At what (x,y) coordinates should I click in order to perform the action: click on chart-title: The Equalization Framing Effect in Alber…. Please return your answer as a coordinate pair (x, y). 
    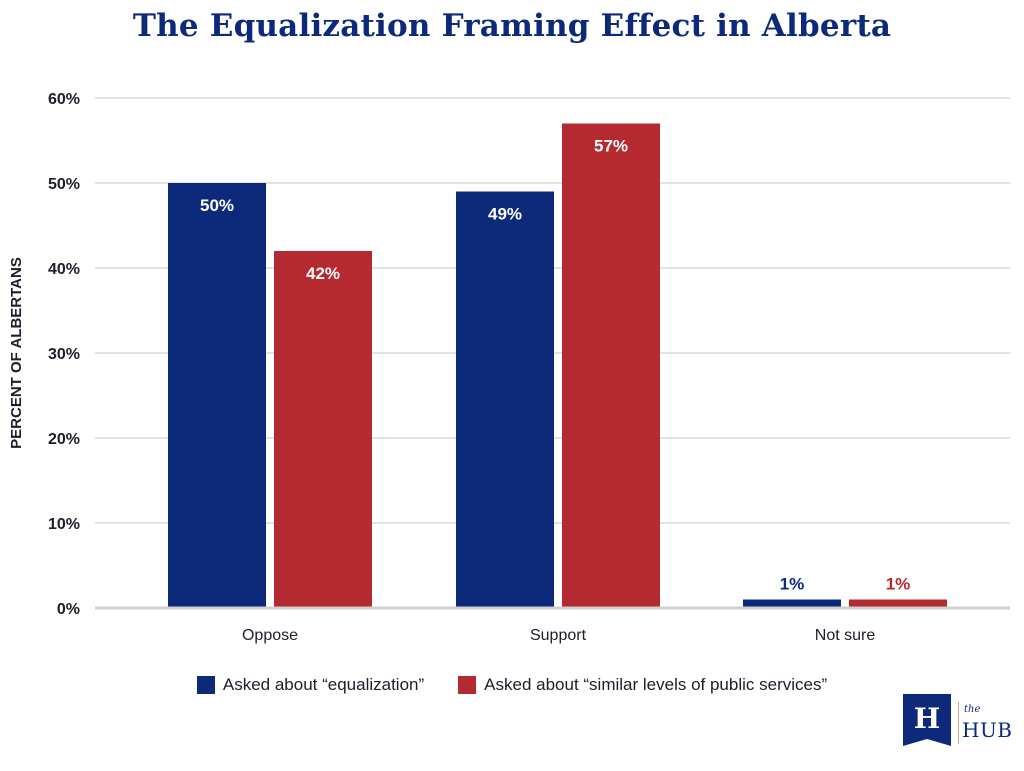
    Looking at the image, I should click on (512, 26).